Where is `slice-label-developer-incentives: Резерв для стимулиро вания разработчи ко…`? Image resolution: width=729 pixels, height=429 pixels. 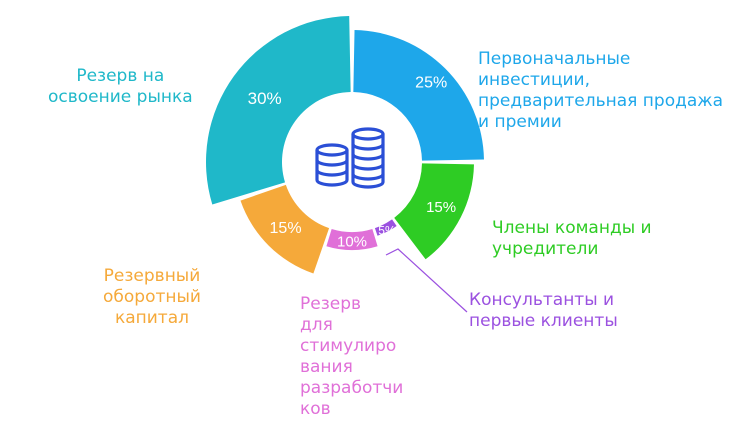
slice-label-developer-incentives: Резерв для стимулиро вания разработчи ко… is located at coordinates (352, 356).